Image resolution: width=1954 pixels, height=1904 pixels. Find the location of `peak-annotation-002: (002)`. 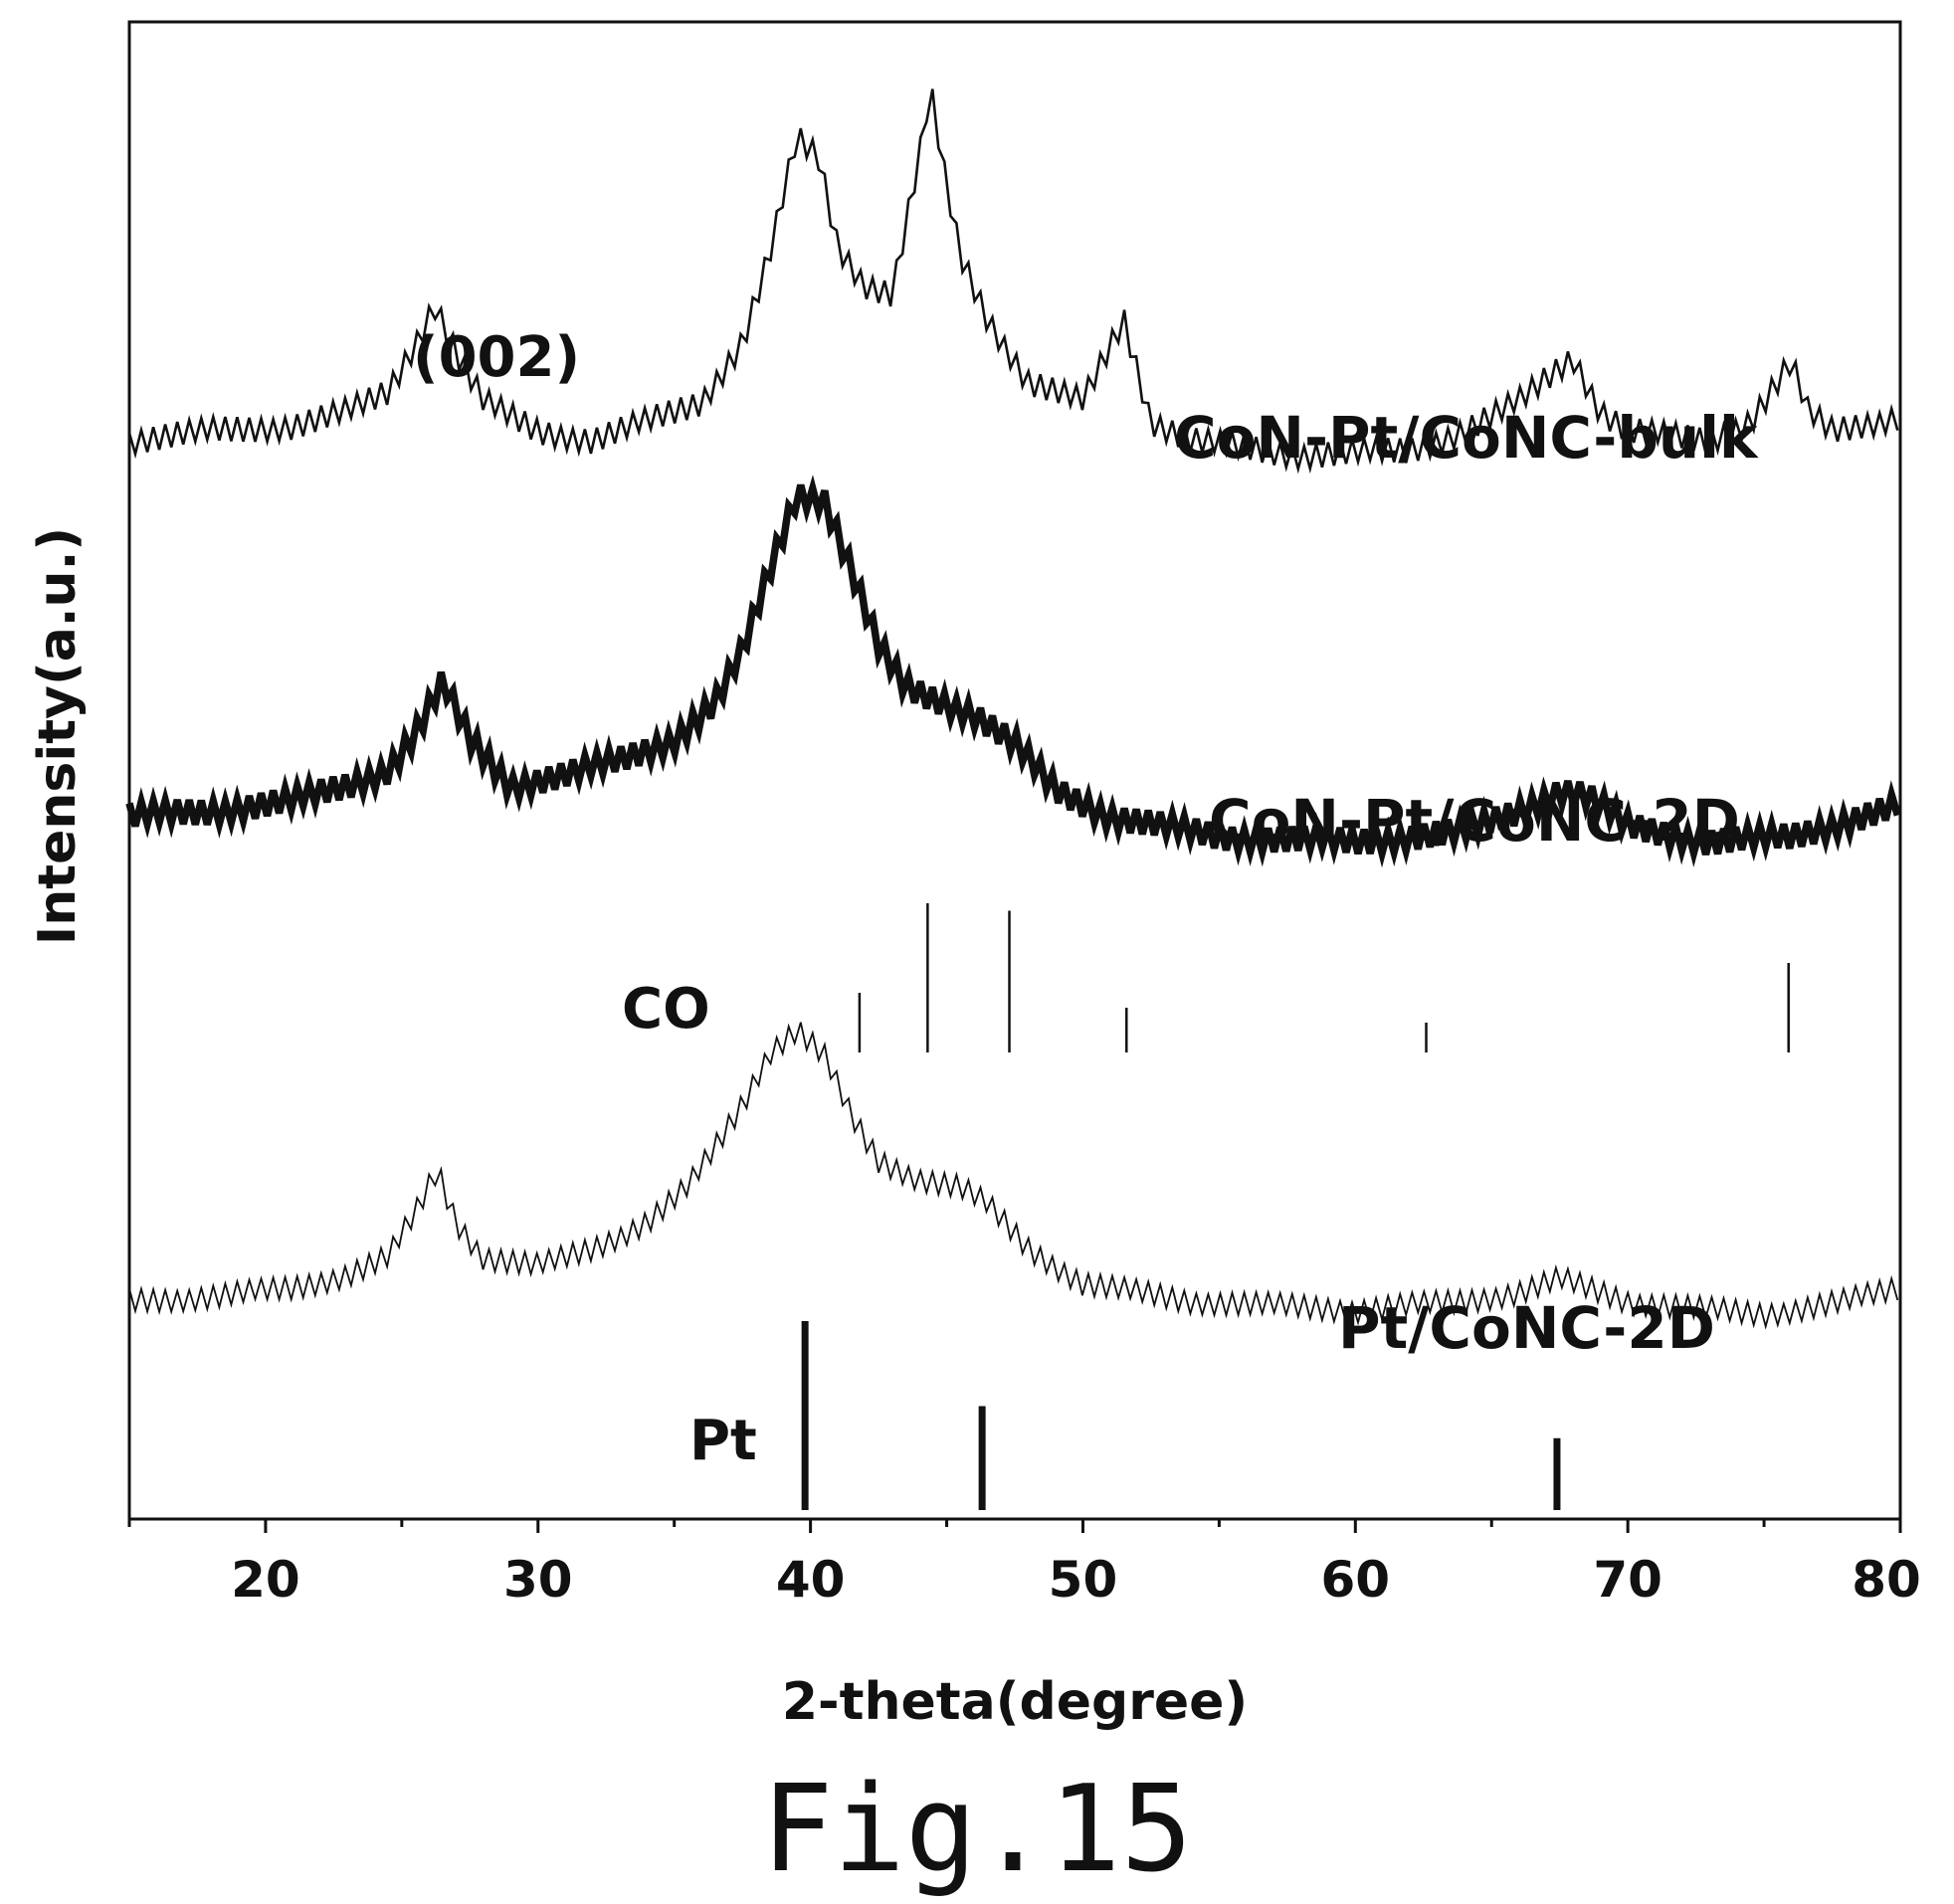

peak-annotation-002: (002) is located at coordinates (496, 357).